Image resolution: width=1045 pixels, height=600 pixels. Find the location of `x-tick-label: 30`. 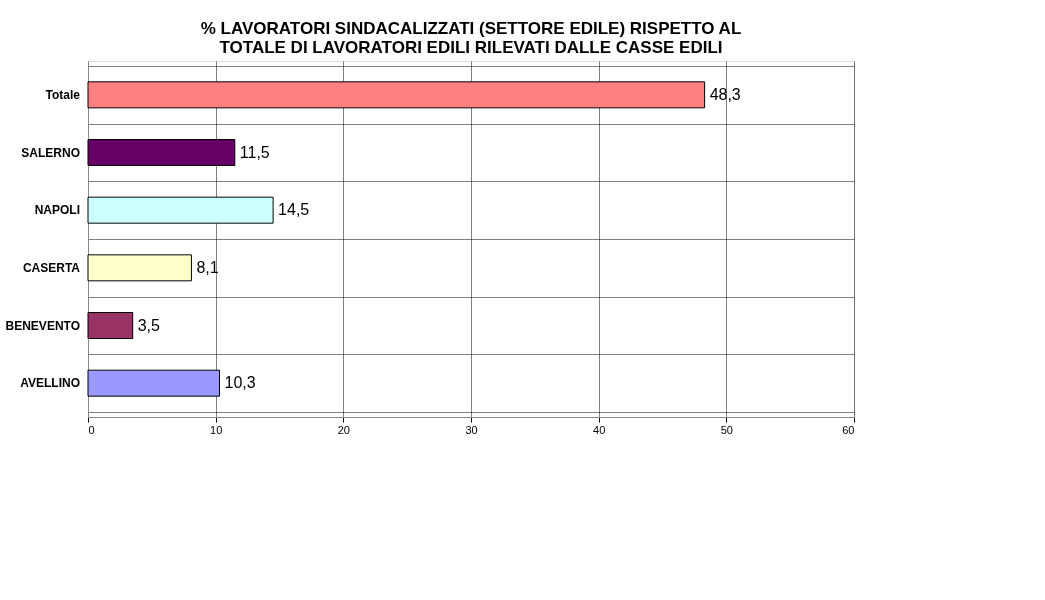

x-tick-label: 30 is located at coordinates (471, 429).